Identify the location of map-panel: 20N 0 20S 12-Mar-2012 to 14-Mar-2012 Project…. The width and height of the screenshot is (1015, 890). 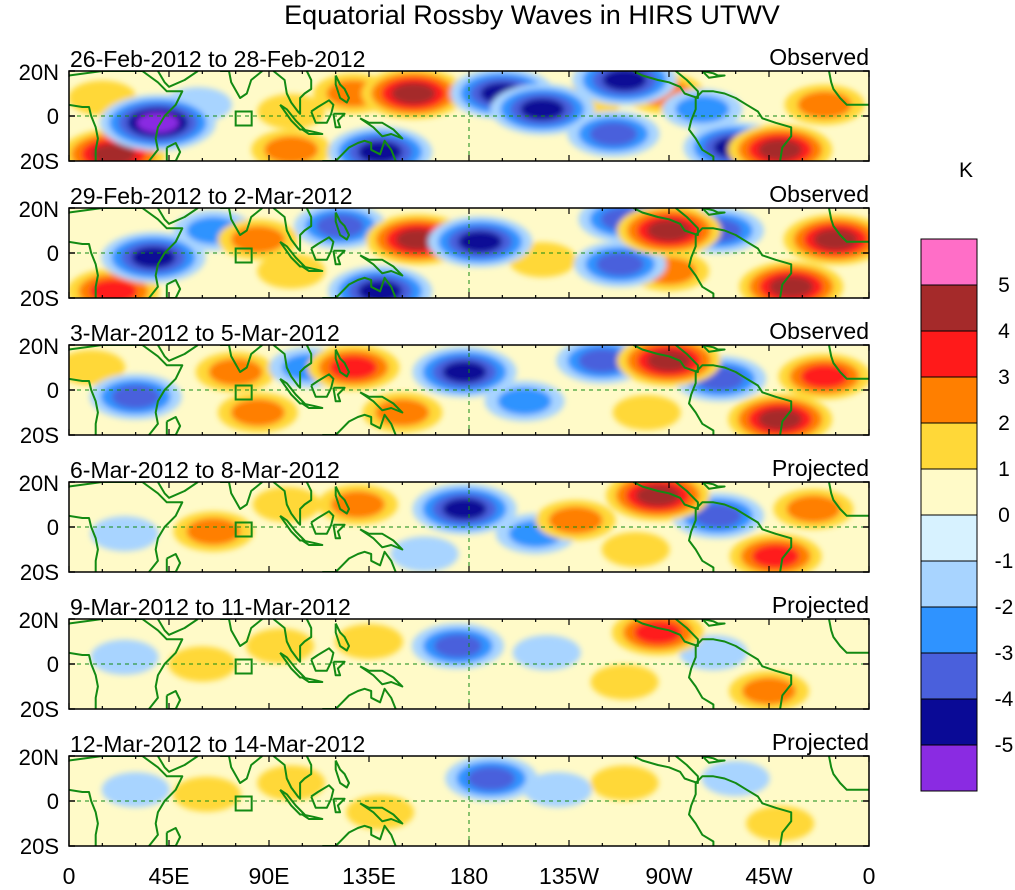
(444, 794).